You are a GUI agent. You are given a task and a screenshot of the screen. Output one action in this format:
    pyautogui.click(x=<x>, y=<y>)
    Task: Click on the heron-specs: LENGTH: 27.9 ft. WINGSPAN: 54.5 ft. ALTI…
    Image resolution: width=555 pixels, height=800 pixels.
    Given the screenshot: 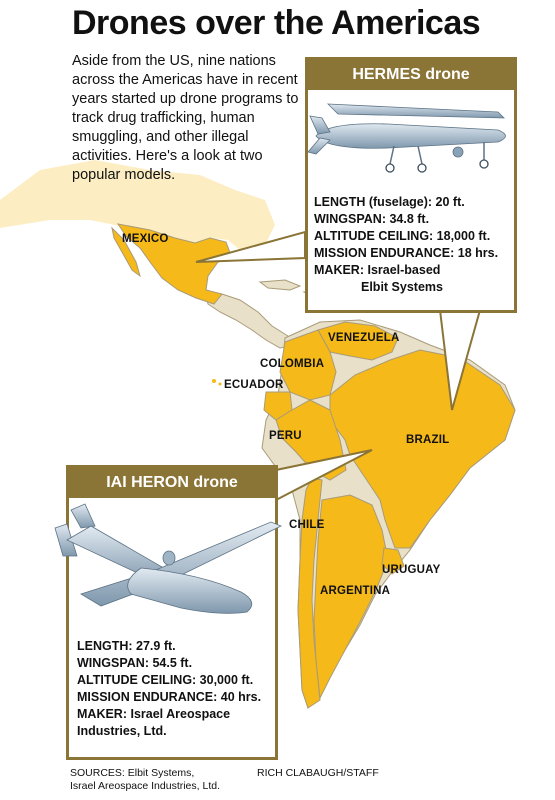 What is the action you would take?
    pyautogui.click(x=169, y=689)
    